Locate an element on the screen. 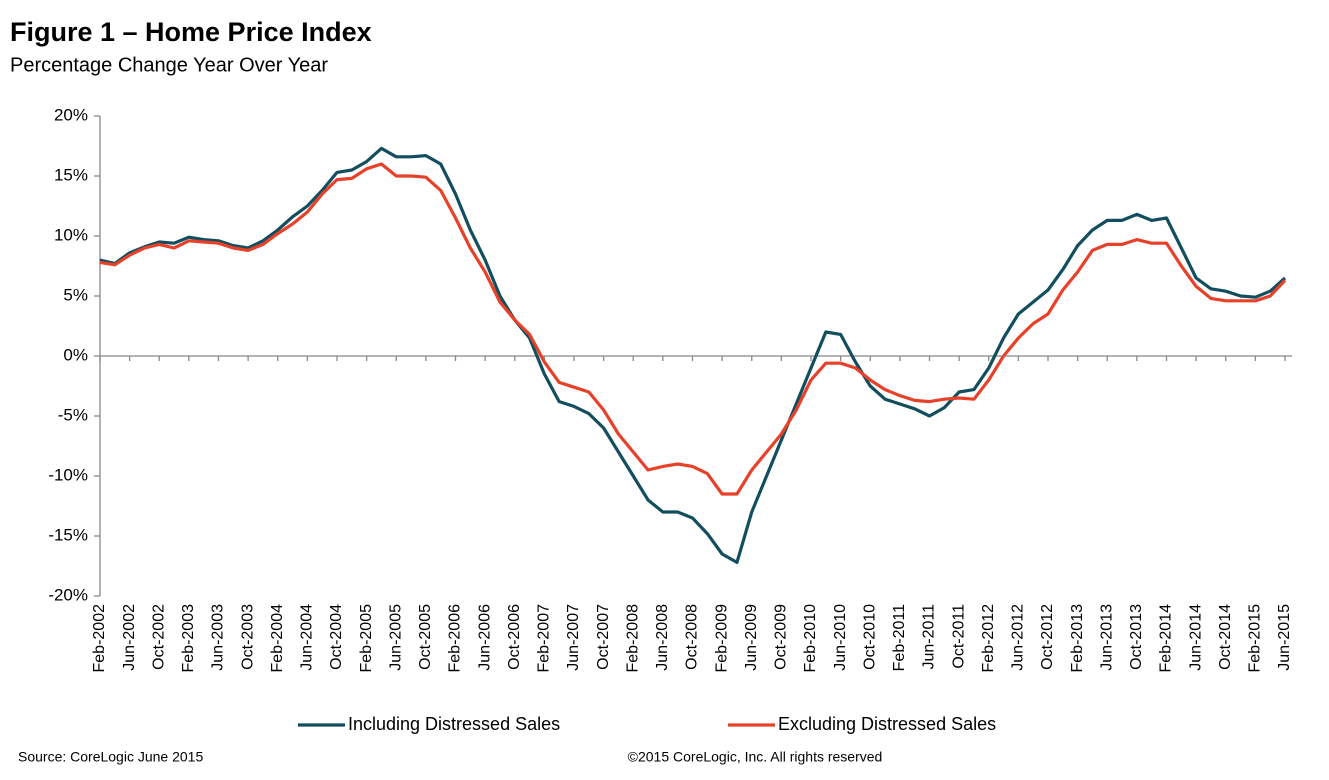 The width and height of the screenshot is (1329, 780). x-tick-label: Feb-2002 is located at coordinates (99, 638).